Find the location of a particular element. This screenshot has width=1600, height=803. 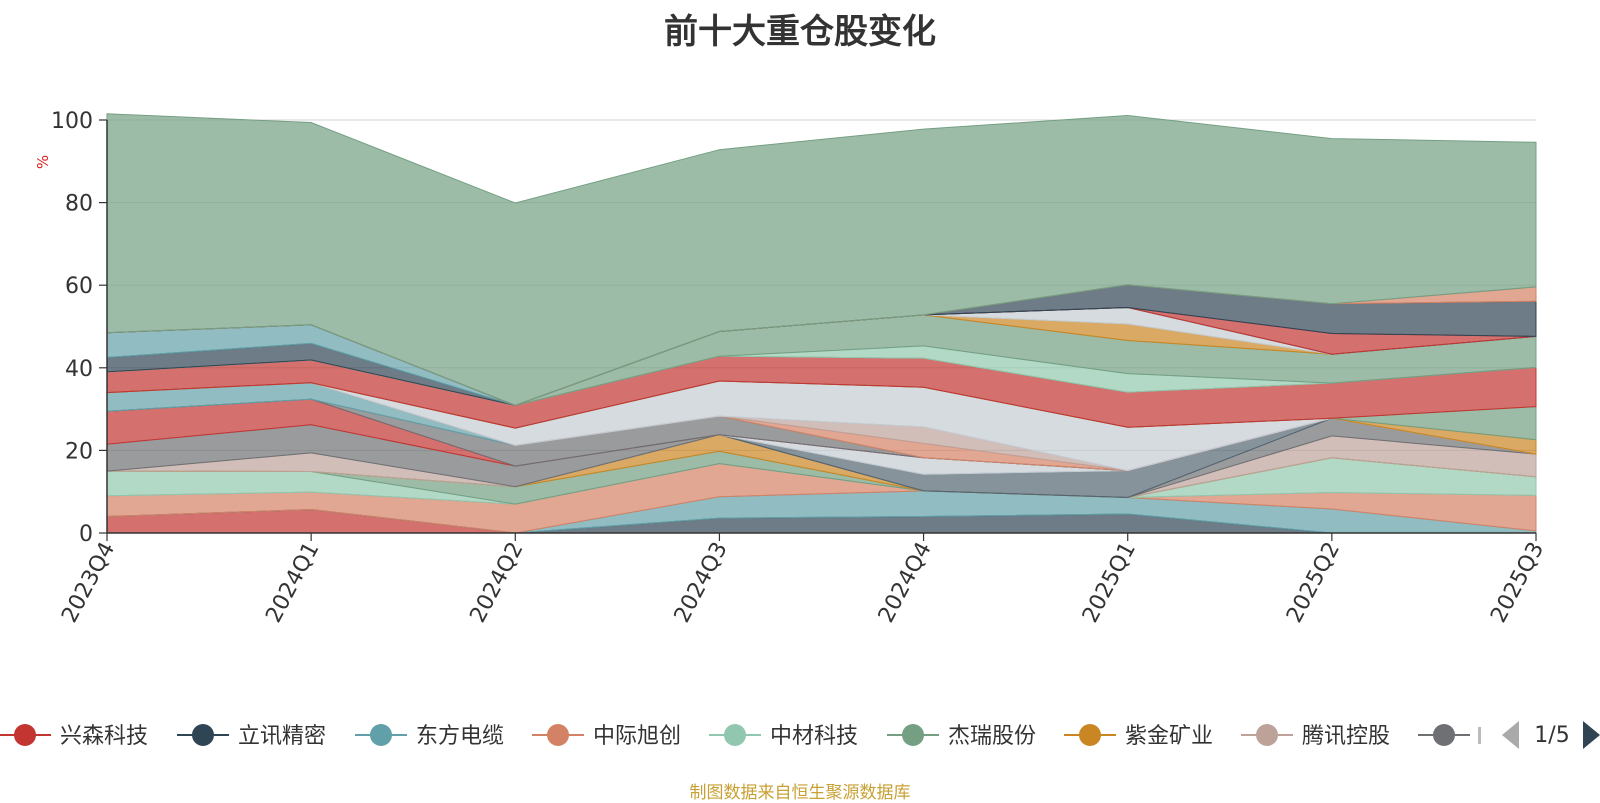

legend-label-6: 紫金矿业 is located at coordinates (1169, 736).